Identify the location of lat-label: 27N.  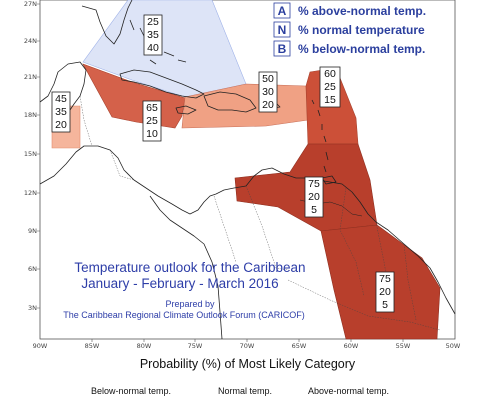
(30, 4).